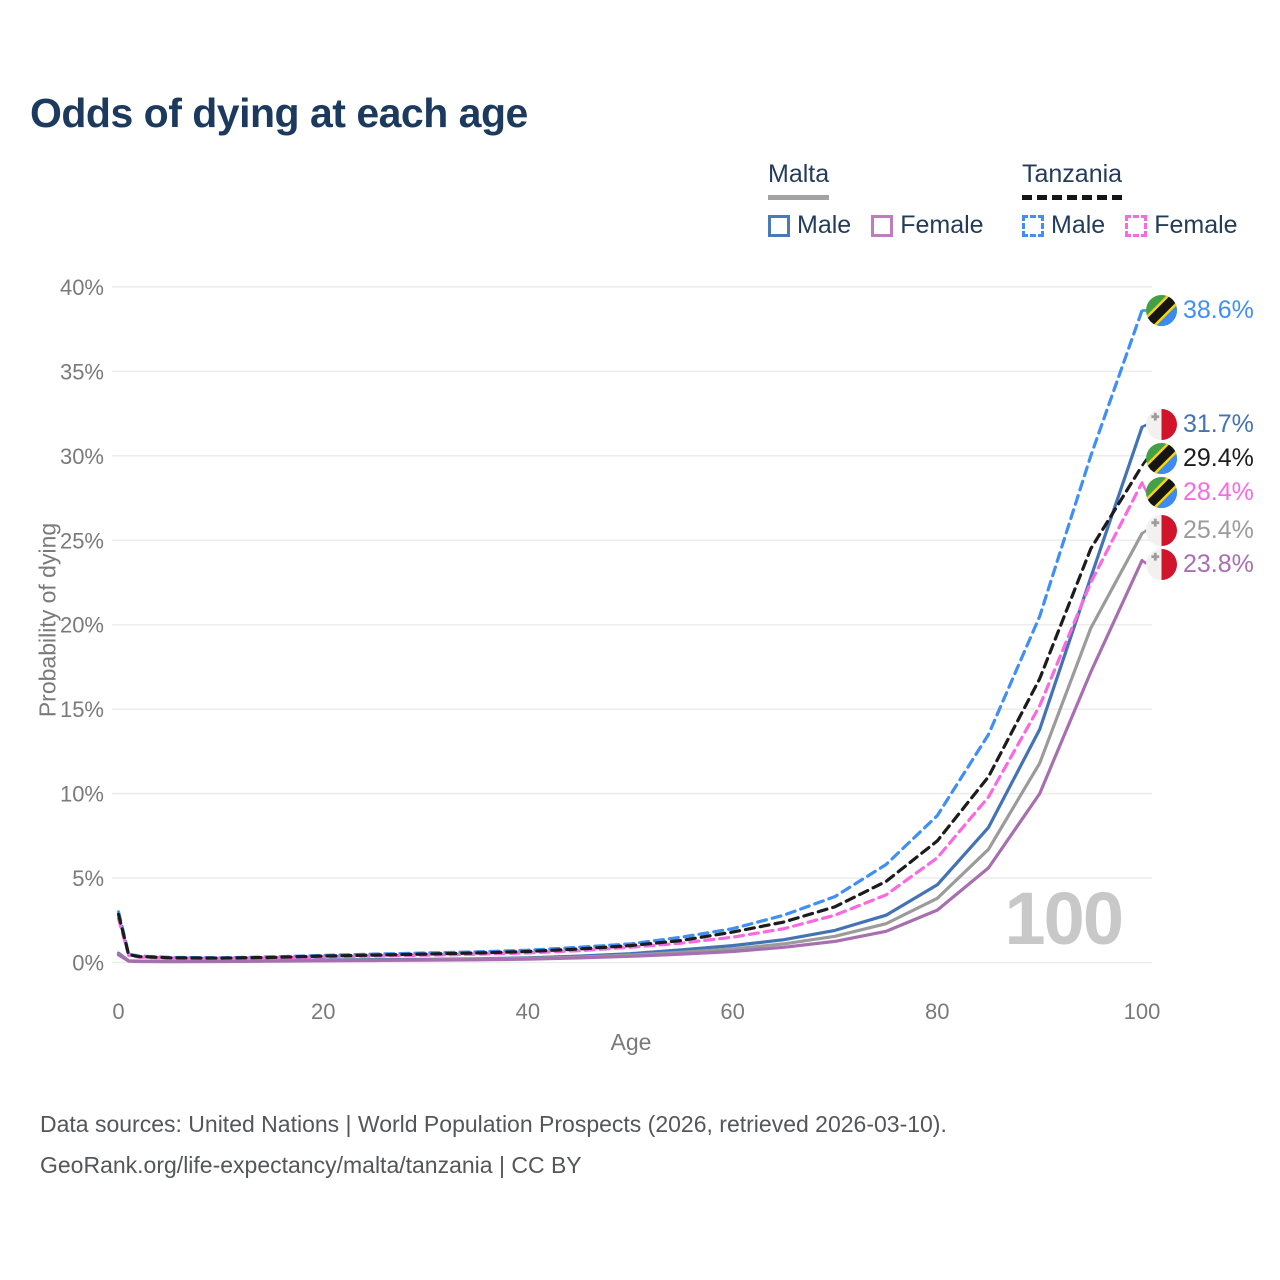 Image resolution: width=1280 pixels, height=1280 pixels. Describe the element at coordinates (1218, 492) in the screenshot. I see `end-label-value: 28.4%` at that location.